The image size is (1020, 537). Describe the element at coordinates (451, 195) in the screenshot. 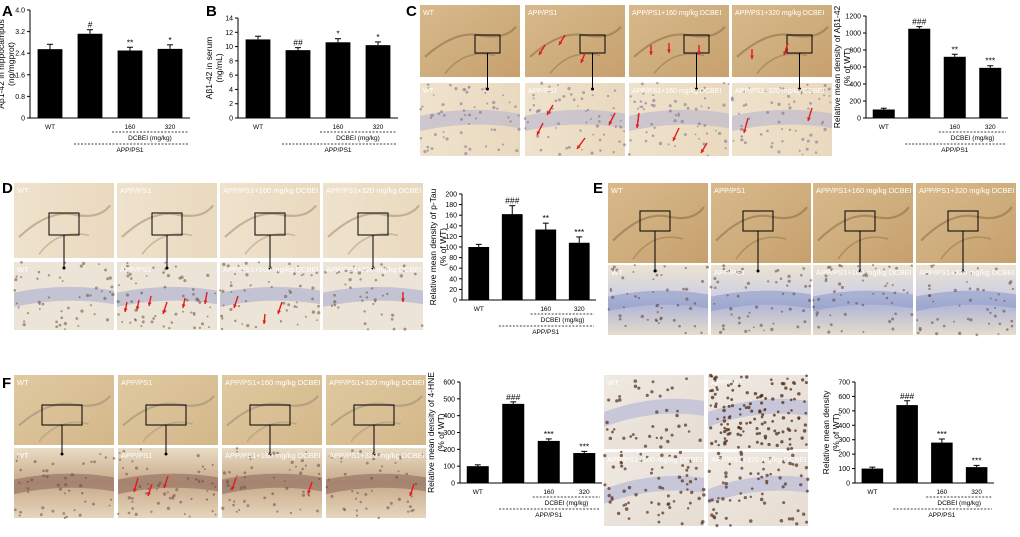

I see `y-tick-label-d: 200` at that location.